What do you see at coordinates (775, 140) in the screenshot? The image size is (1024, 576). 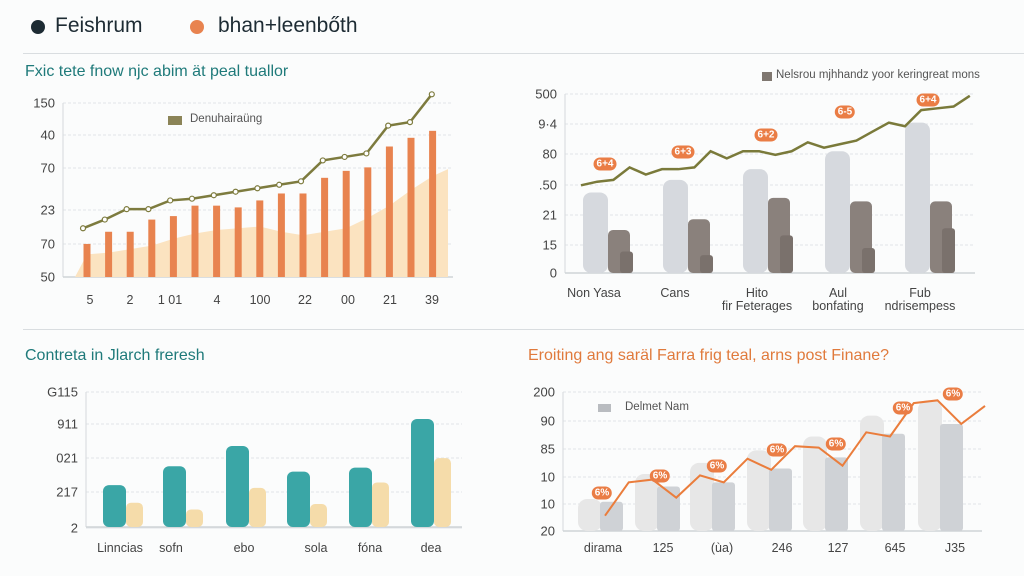 I see `chart-2-line` at bounding box center [775, 140].